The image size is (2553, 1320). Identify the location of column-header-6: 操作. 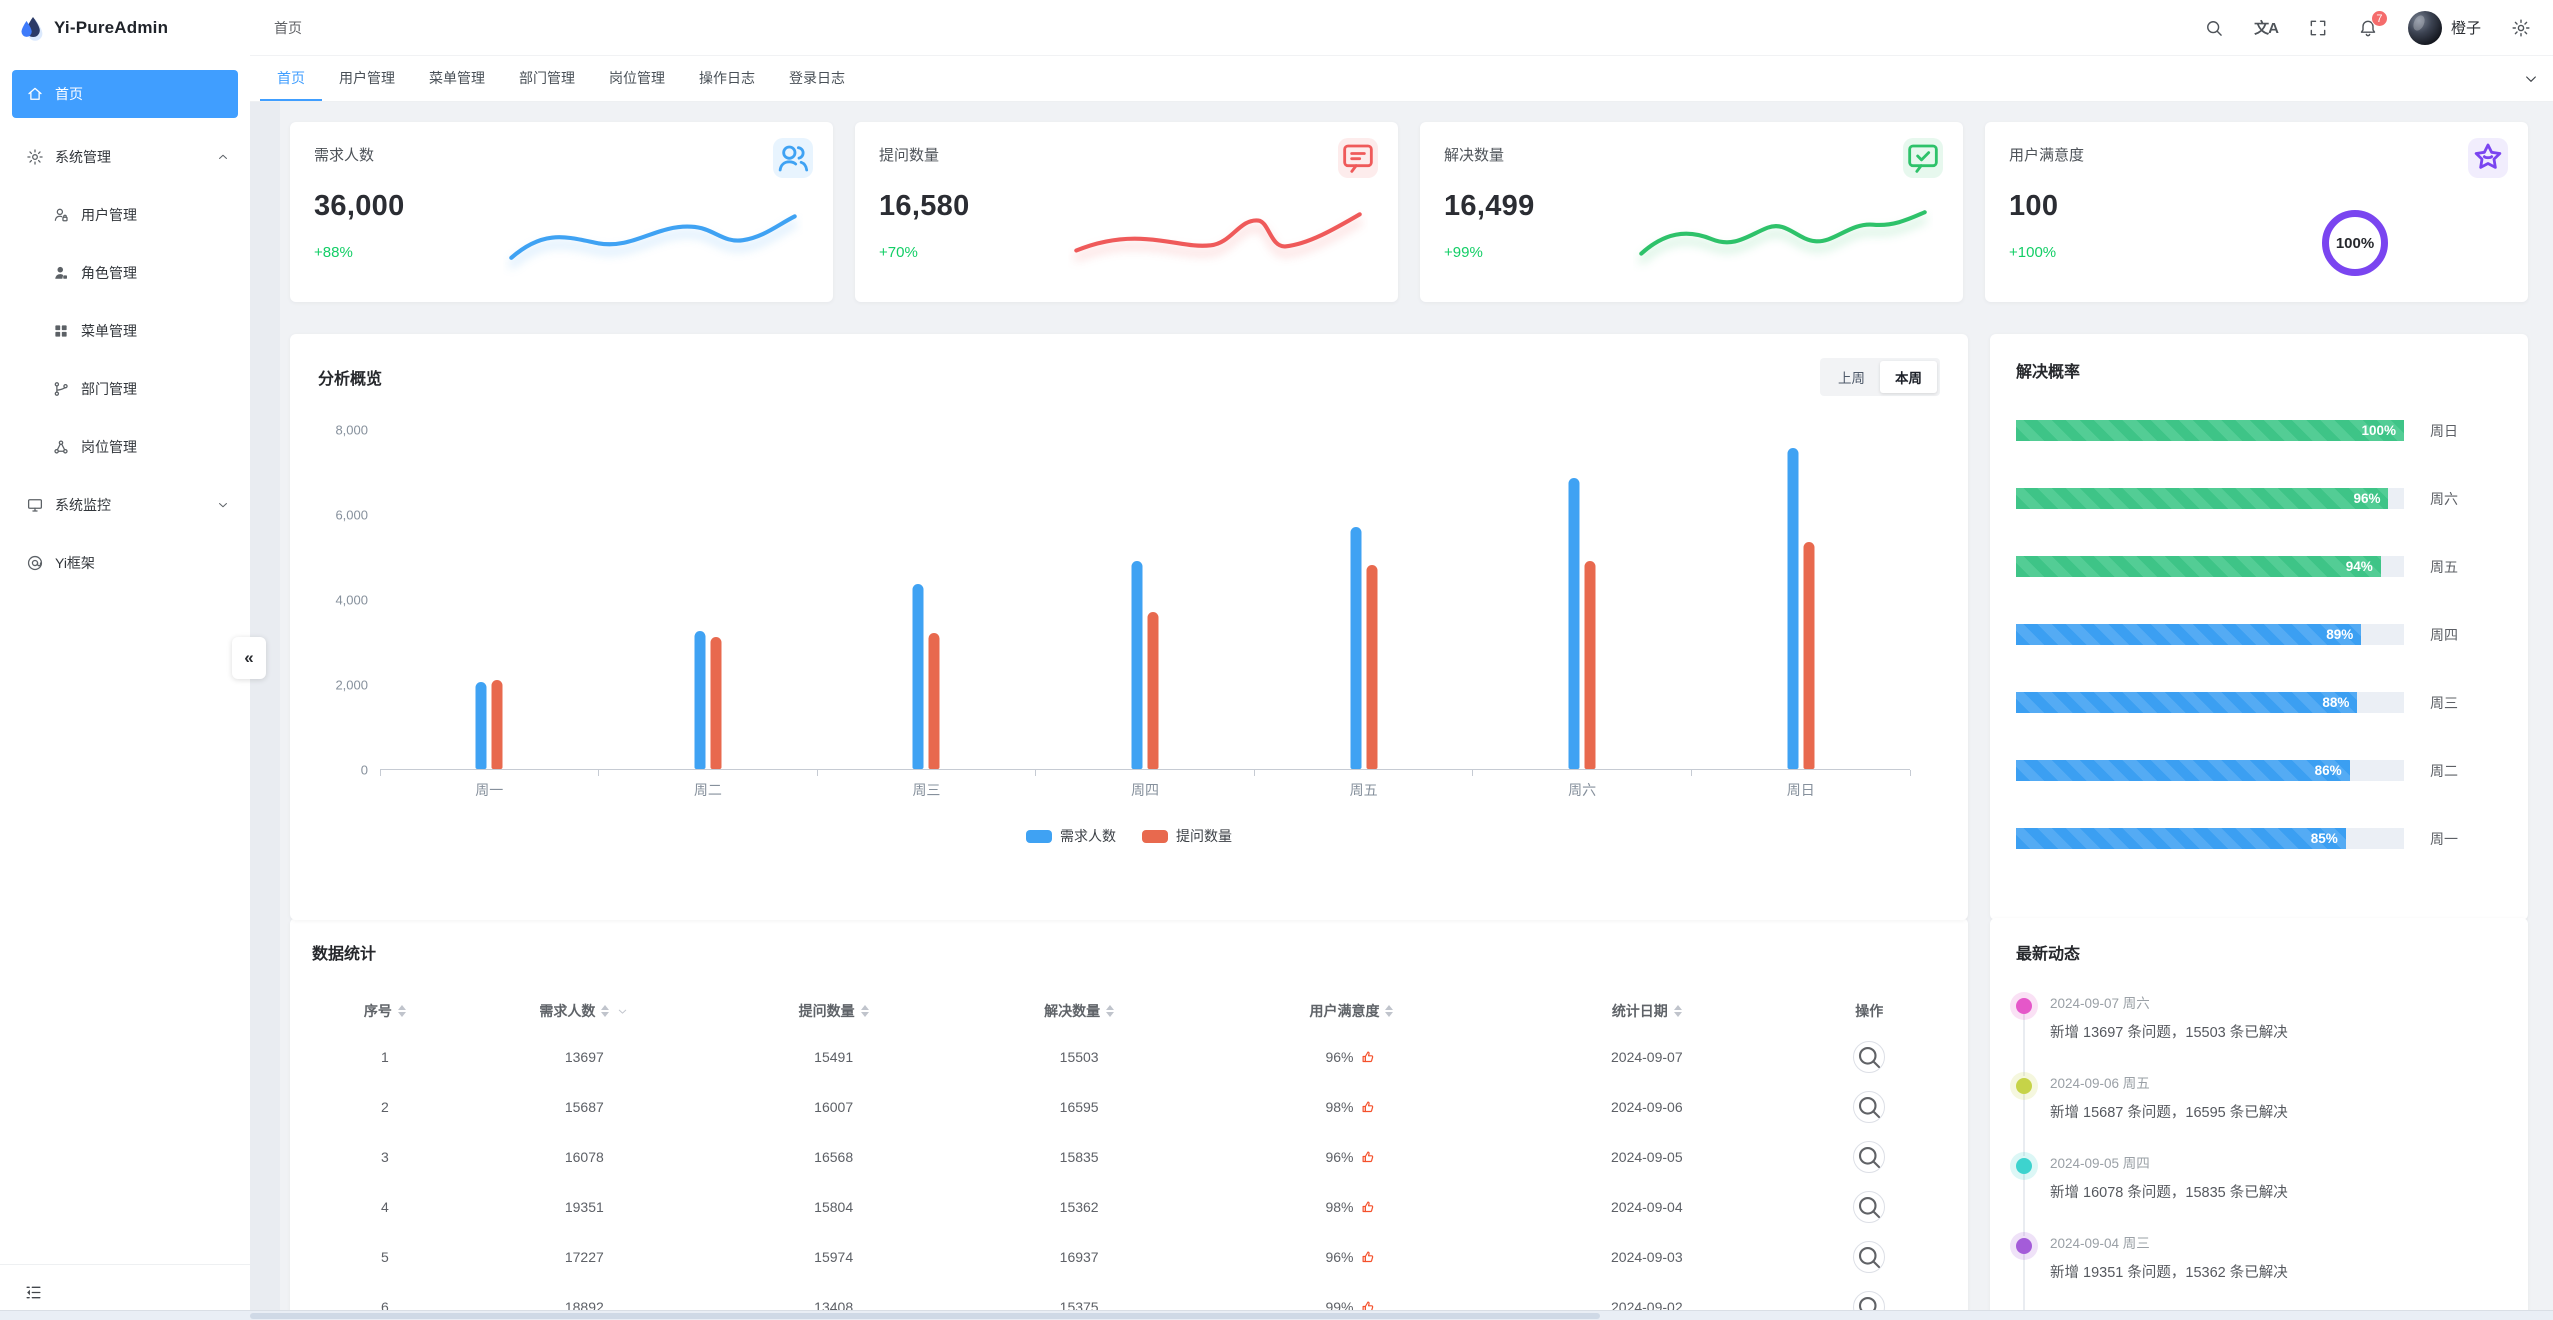
(1869, 1011).